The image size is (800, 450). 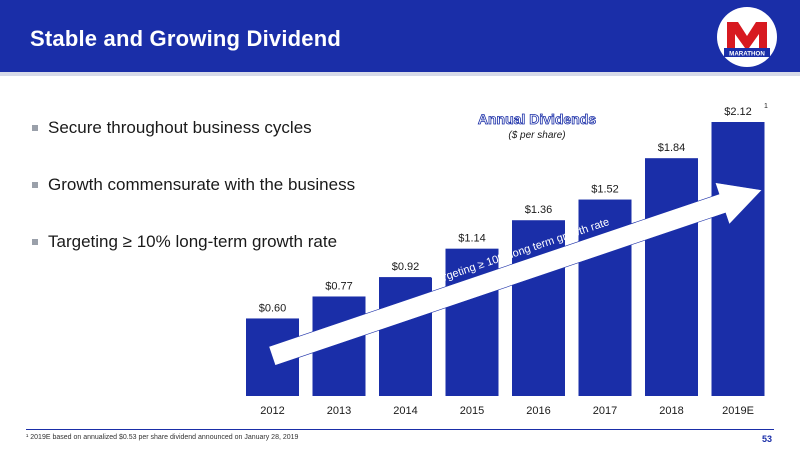 What do you see at coordinates (747, 37) in the screenshot?
I see `marathon-logo: MARATHON` at bounding box center [747, 37].